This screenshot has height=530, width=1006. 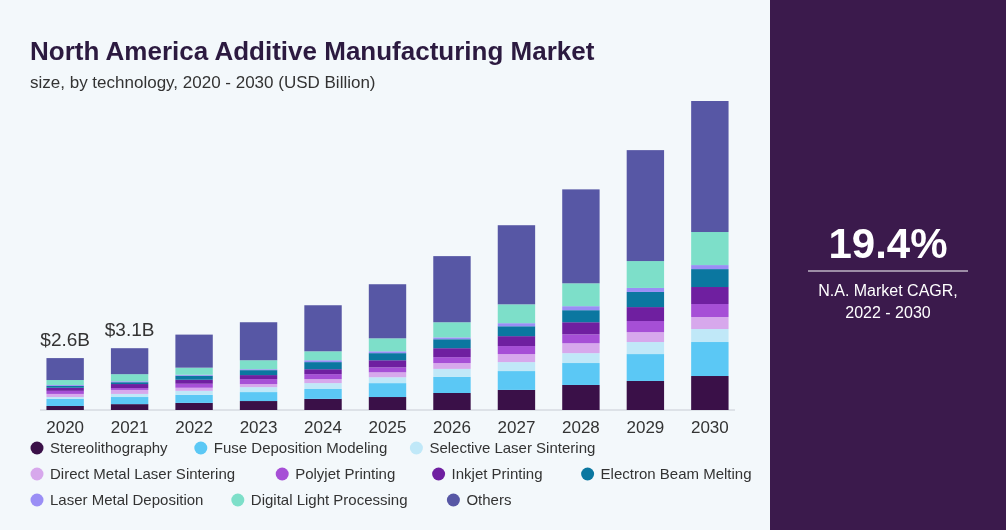 What do you see at coordinates (452, 427) in the screenshot?
I see `x-tick-label: 2026` at bounding box center [452, 427].